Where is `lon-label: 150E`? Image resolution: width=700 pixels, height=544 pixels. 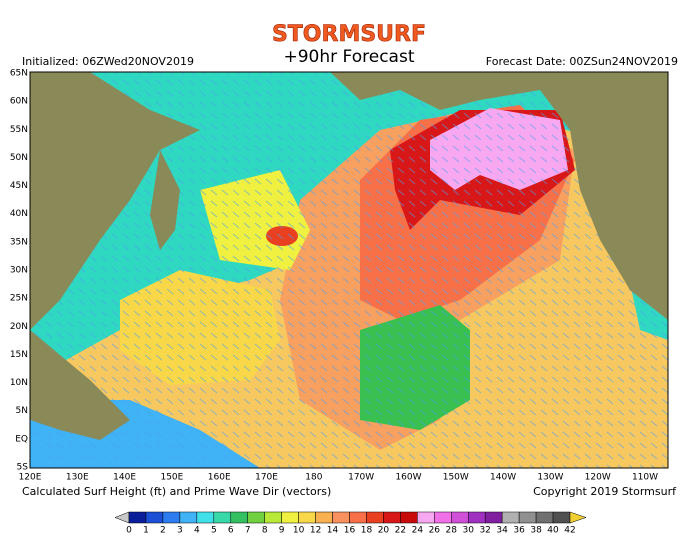 lon-label: 150E is located at coordinates (171, 478).